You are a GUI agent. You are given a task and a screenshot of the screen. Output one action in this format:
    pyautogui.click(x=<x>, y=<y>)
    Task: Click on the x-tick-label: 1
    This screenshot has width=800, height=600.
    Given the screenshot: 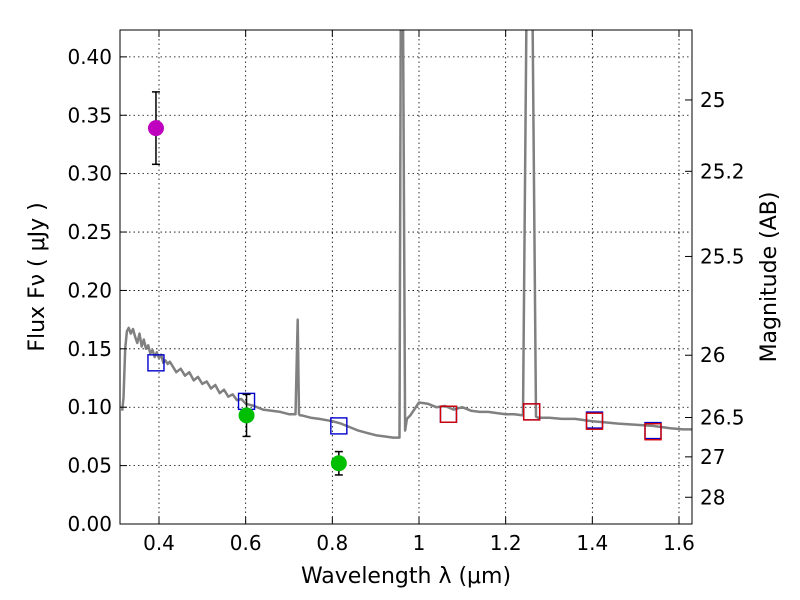 What is the action you would take?
    pyautogui.click(x=419, y=543)
    